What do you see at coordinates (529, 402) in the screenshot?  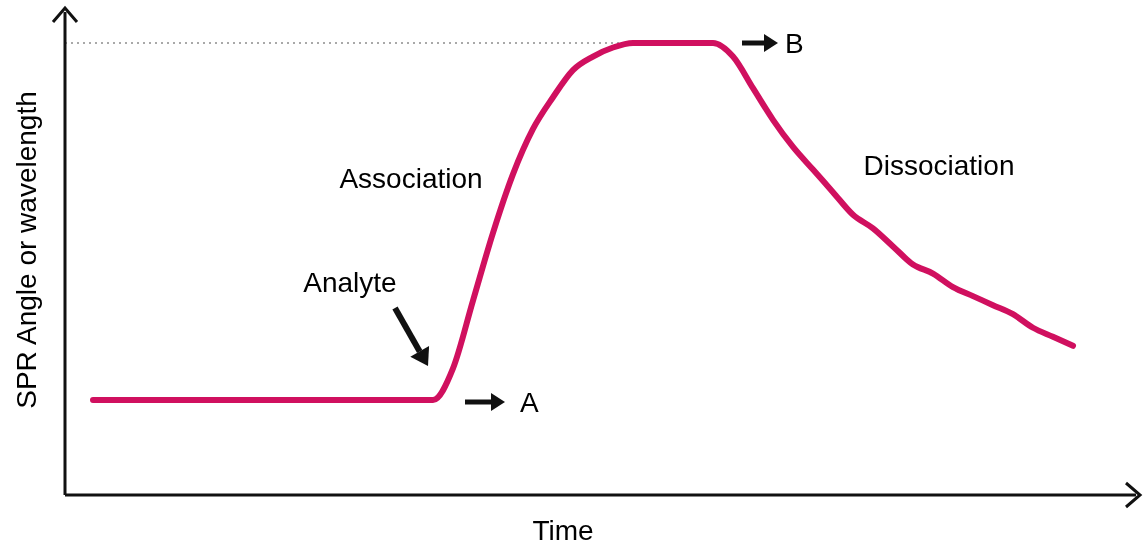 I see `annotation: A` at bounding box center [529, 402].